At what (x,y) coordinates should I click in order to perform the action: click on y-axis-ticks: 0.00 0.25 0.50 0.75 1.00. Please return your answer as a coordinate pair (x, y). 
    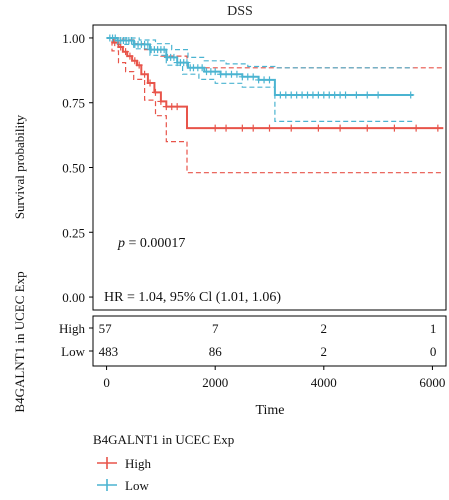
    Looking at the image, I should click on (77, 168).